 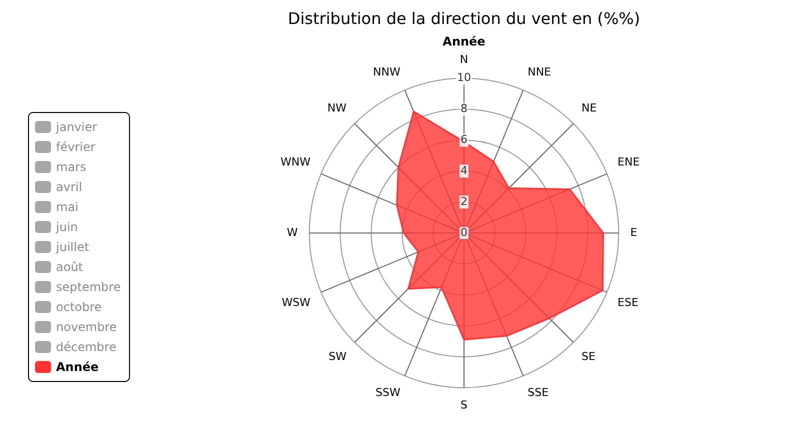 What do you see at coordinates (88, 287) in the screenshot?
I see `text: septembre` at bounding box center [88, 287].